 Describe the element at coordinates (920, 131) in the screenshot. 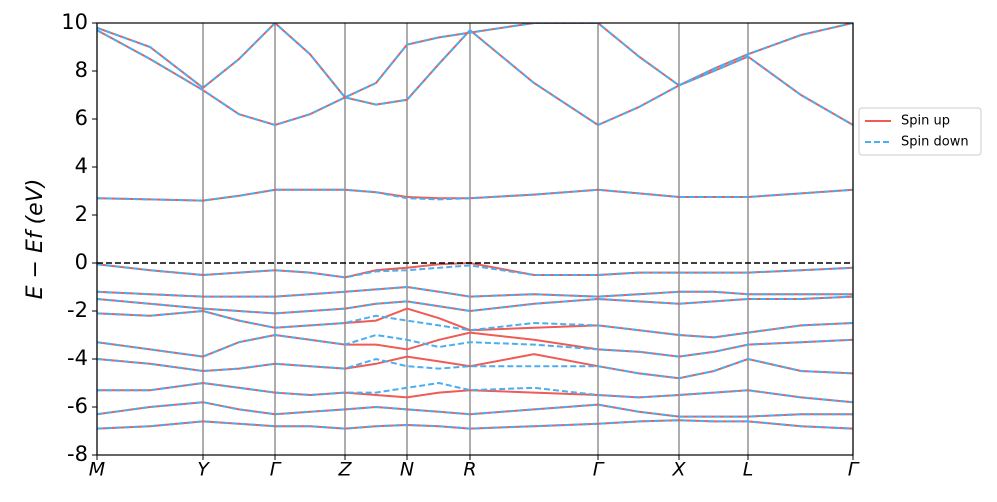

I see `legend-box` at that location.